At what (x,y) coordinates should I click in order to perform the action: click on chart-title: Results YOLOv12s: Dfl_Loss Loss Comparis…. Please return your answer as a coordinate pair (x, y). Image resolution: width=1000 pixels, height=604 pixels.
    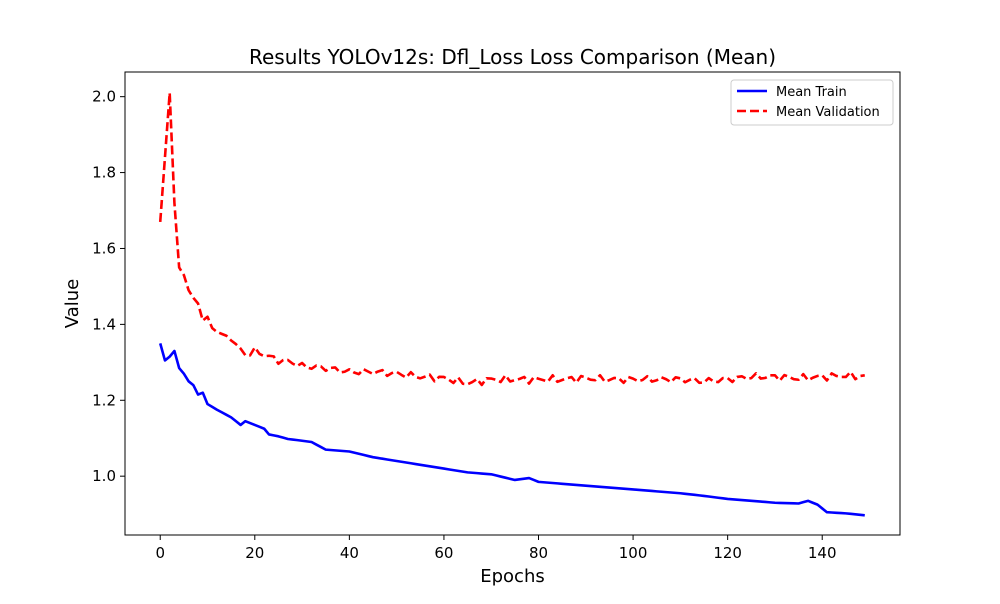
    Looking at the image, I should click on (512, 57).